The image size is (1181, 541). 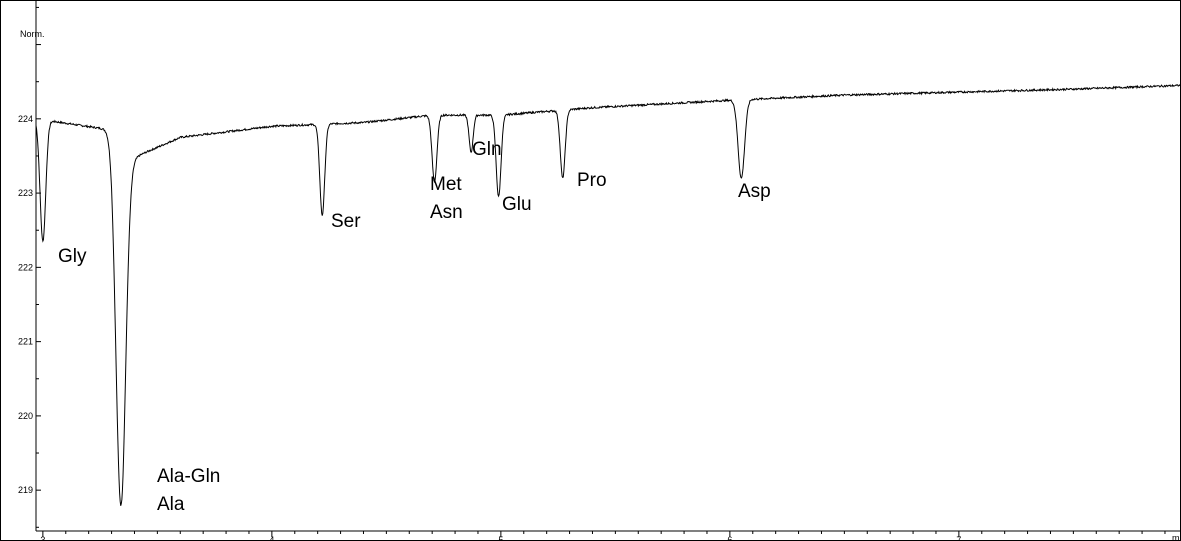 I want to click on peak-label-ala: Ala, so click(x=171, y=504).